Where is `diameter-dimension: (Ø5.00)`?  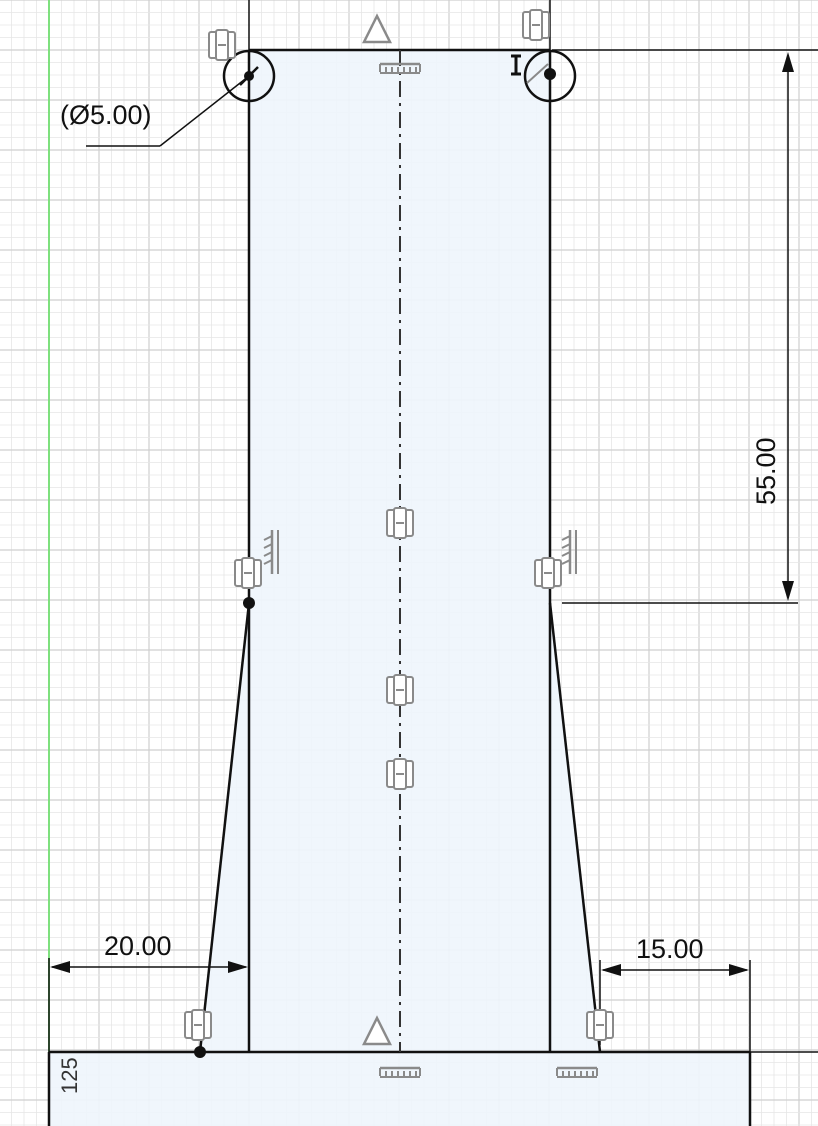 diameter-dimension: (Ø5.00) is located at coordinates (155, 111).